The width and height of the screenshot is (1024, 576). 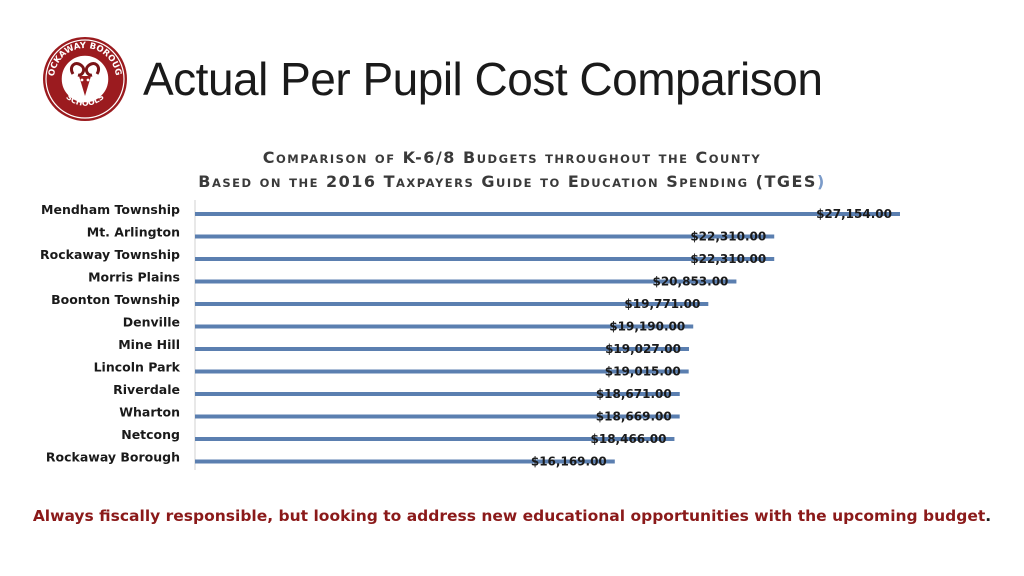 What do you see at coordinates (134, 277) in the screenshot?
I see `category-label: Morris Plains` at bounding box center [134, 277].